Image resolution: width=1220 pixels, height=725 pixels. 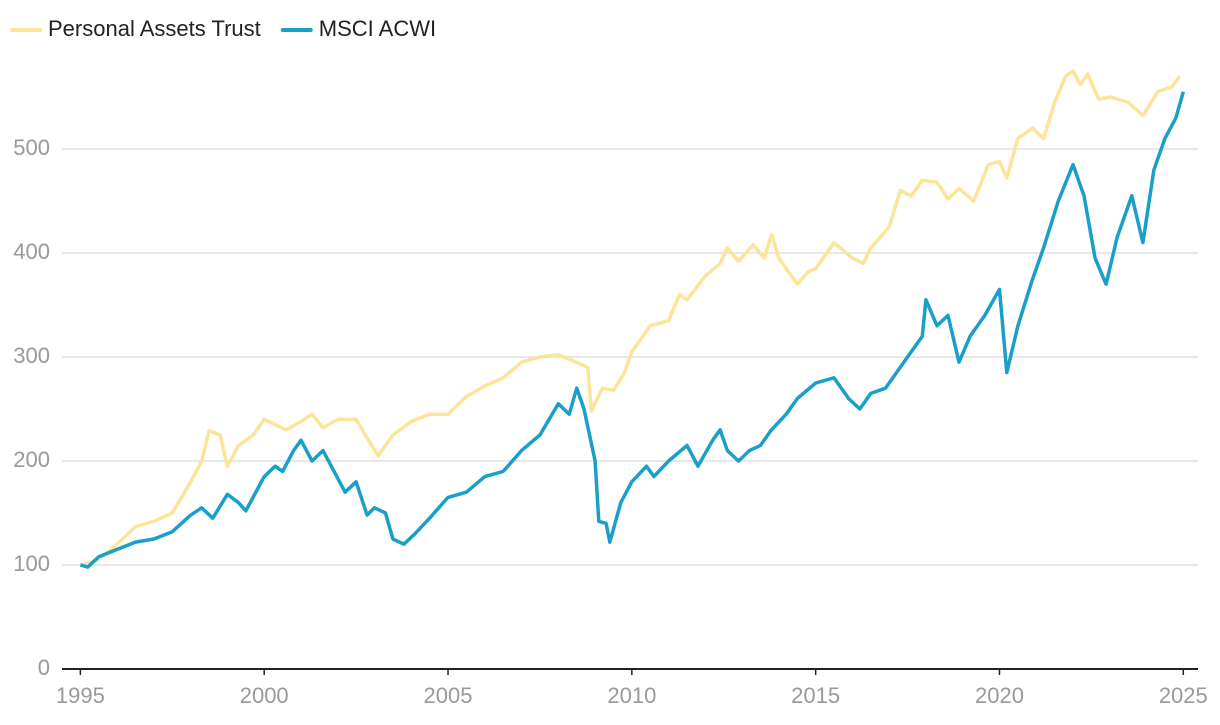 I want to click on x-tick-label: 2005, so click(x=448, y=695).